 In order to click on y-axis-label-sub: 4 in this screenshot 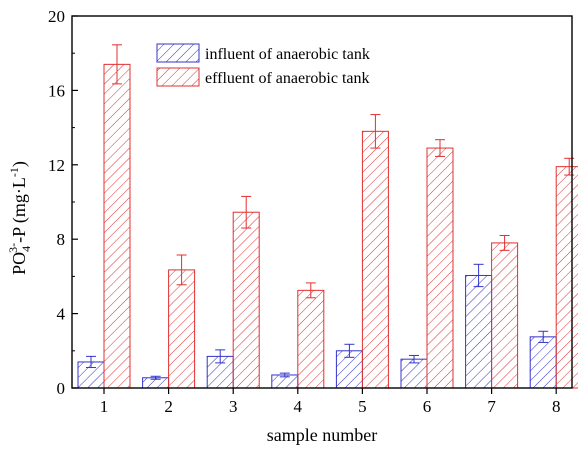, I will do `click(26, 249)`.